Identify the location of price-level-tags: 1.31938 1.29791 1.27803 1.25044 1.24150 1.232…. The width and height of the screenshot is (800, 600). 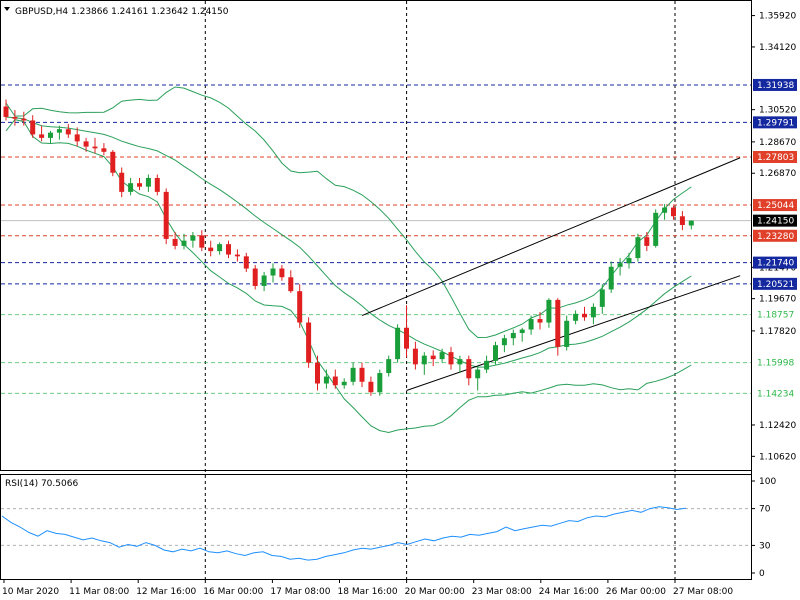
(775, 238).